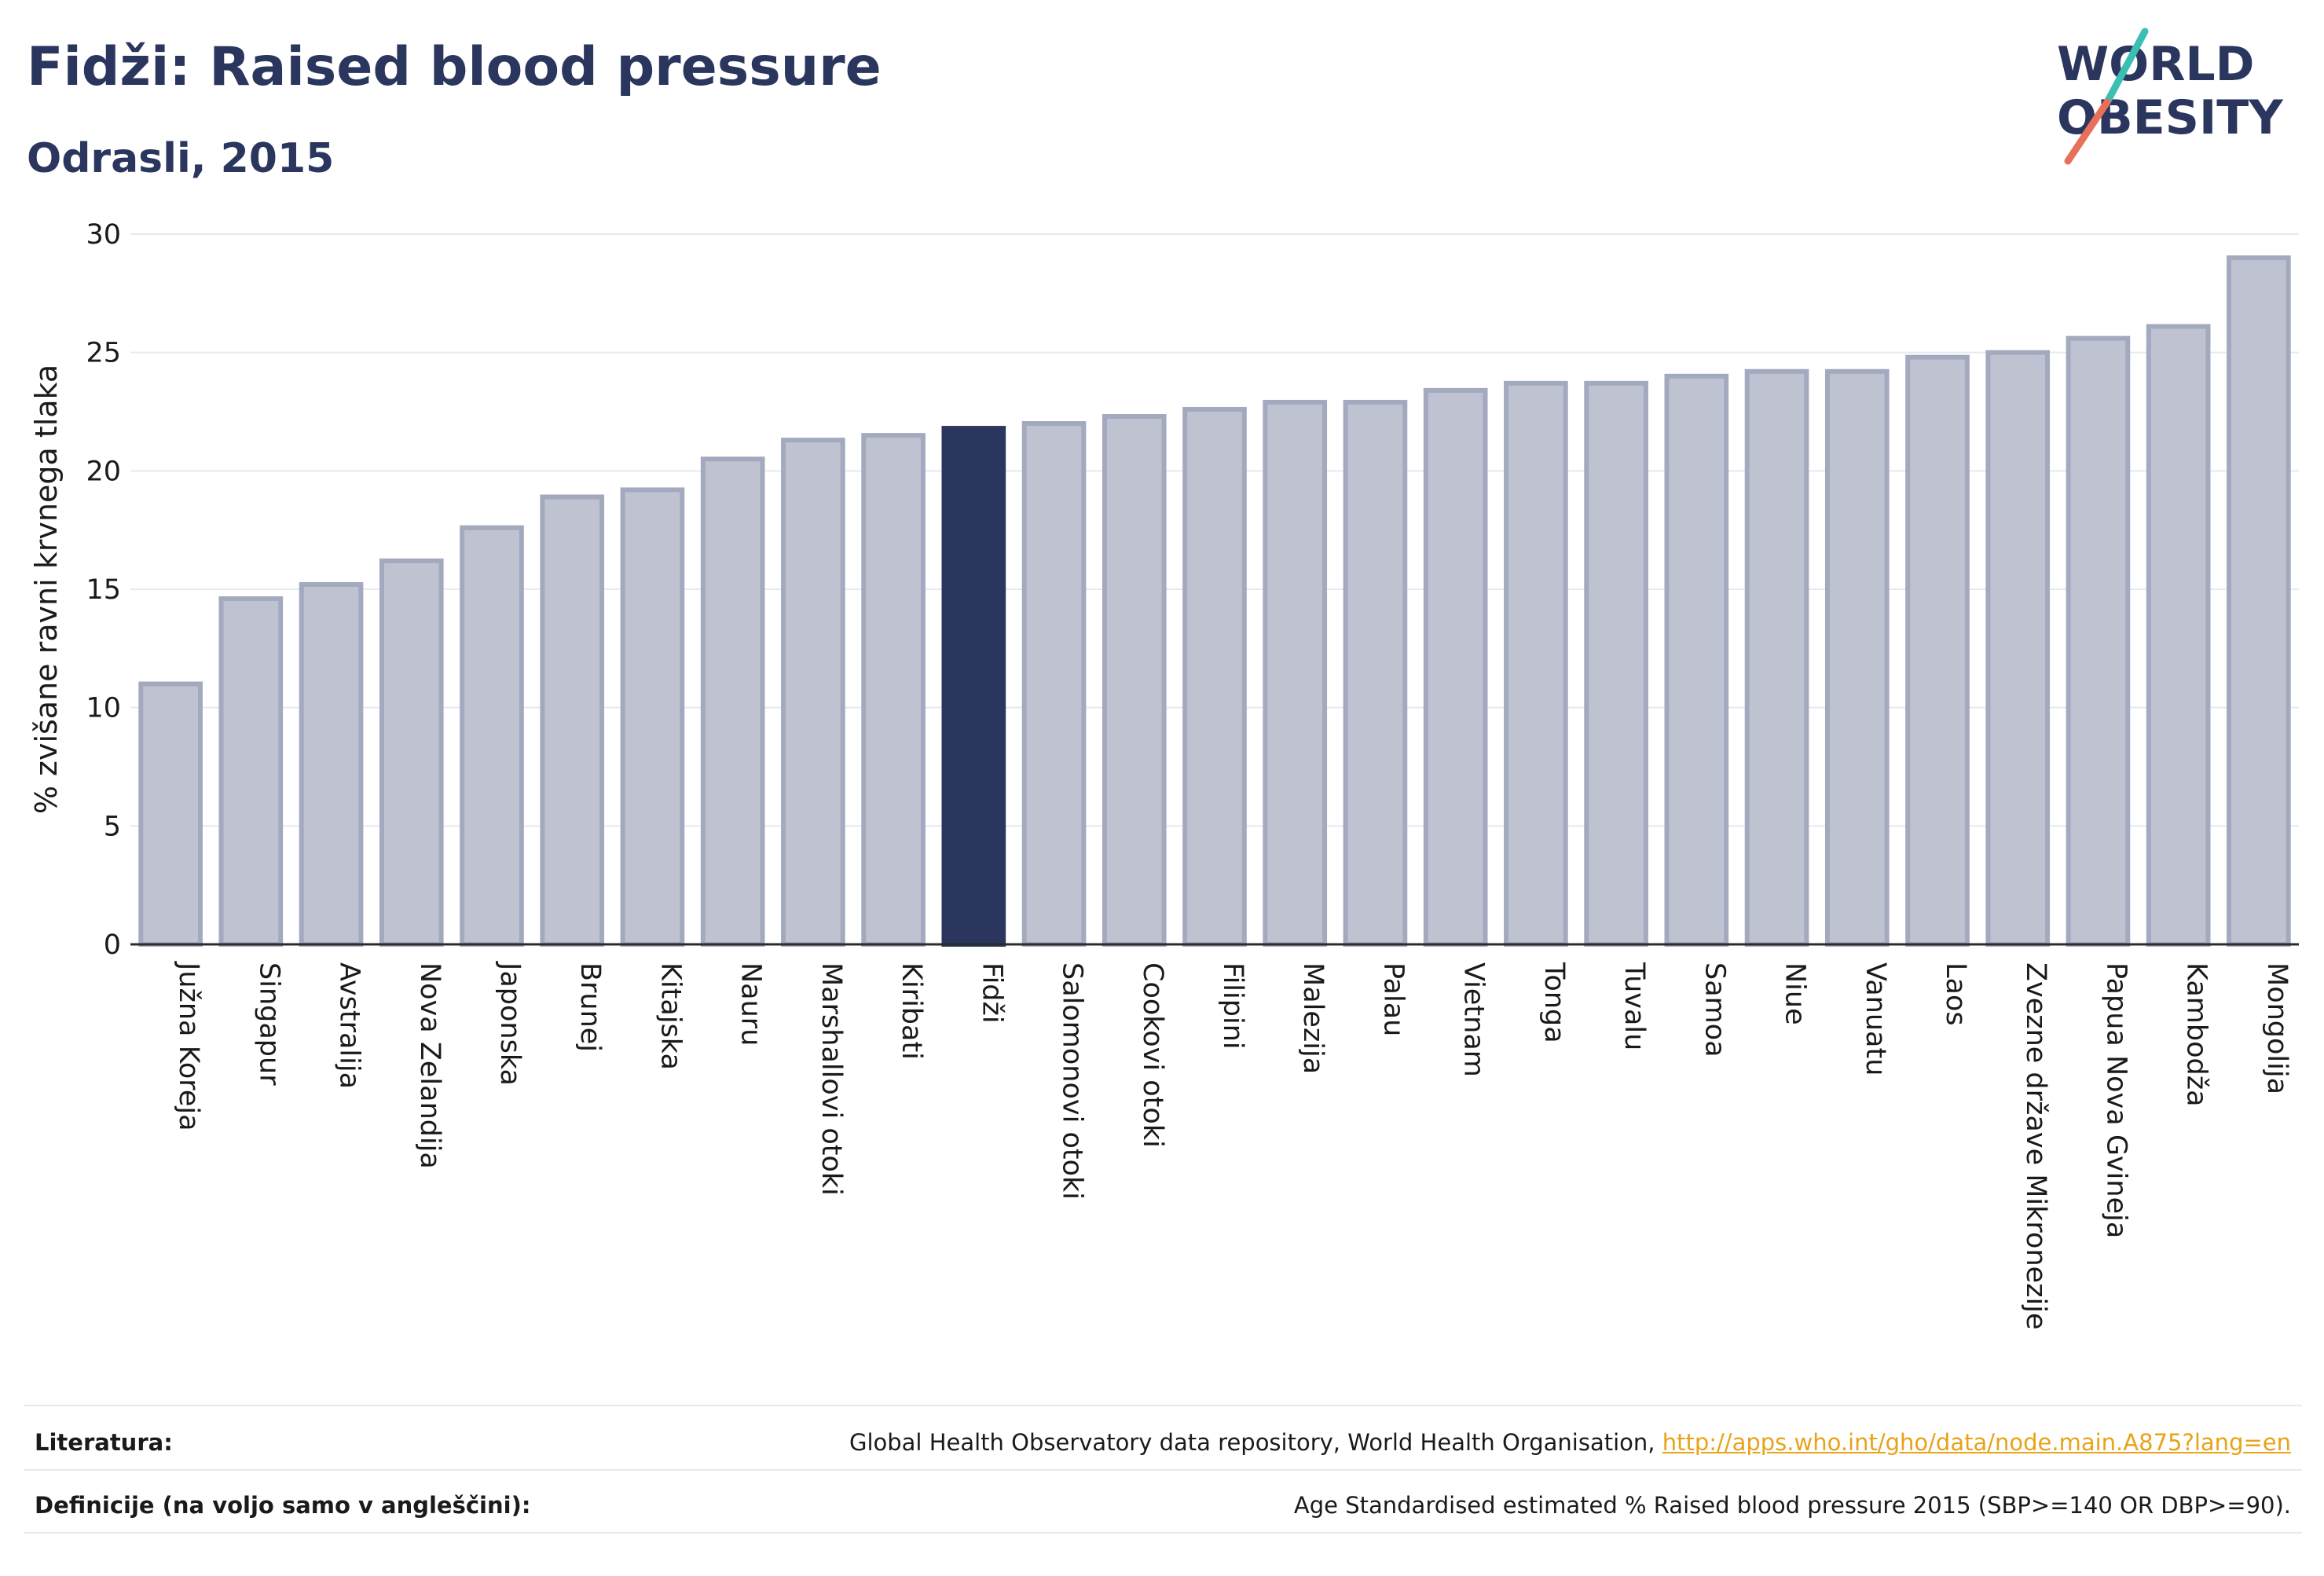  What do you see at coordinates (103, 235) in the screenshot?
I see `y-tick-label: 30` at bounding box center [103, 235].